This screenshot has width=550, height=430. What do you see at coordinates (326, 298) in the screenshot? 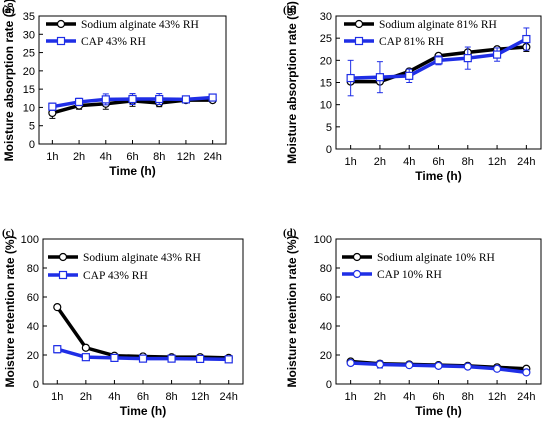
I see `y-tick-label: 60` at bounding box center [326, 298].